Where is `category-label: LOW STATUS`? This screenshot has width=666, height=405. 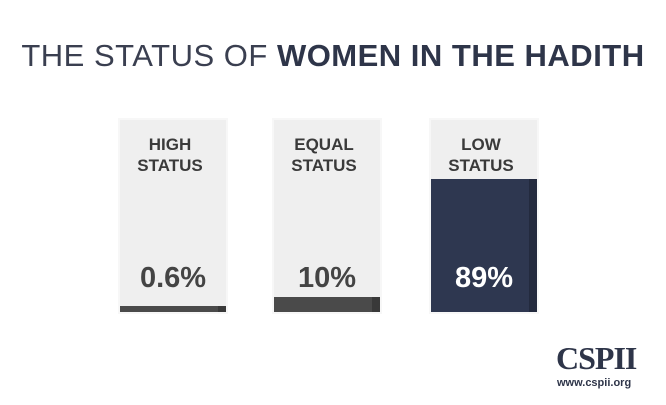 category-label: LOW STATUS is located at coordinates (481, 155).